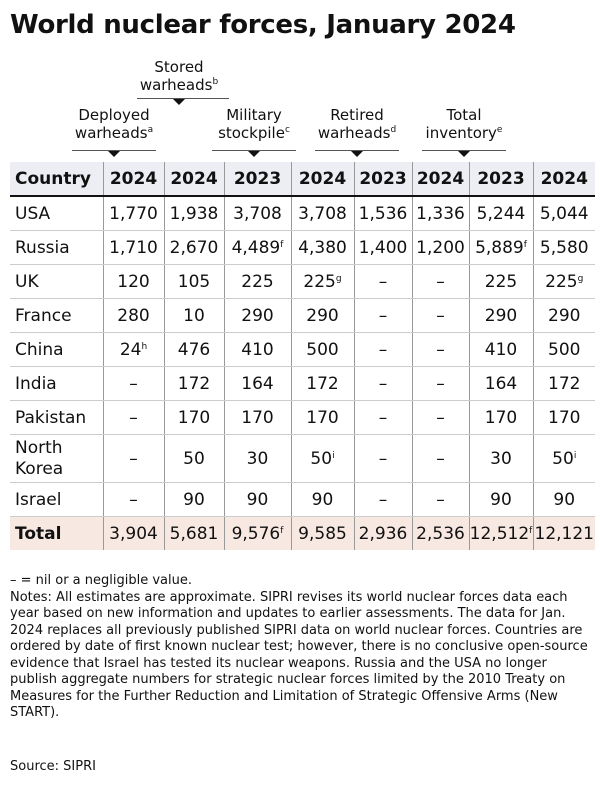 This screenshot has height=789, width=600. Describe the element at coordinates (500, 247) in the screenshot. I see `value-cell: 5,889f` at that location.